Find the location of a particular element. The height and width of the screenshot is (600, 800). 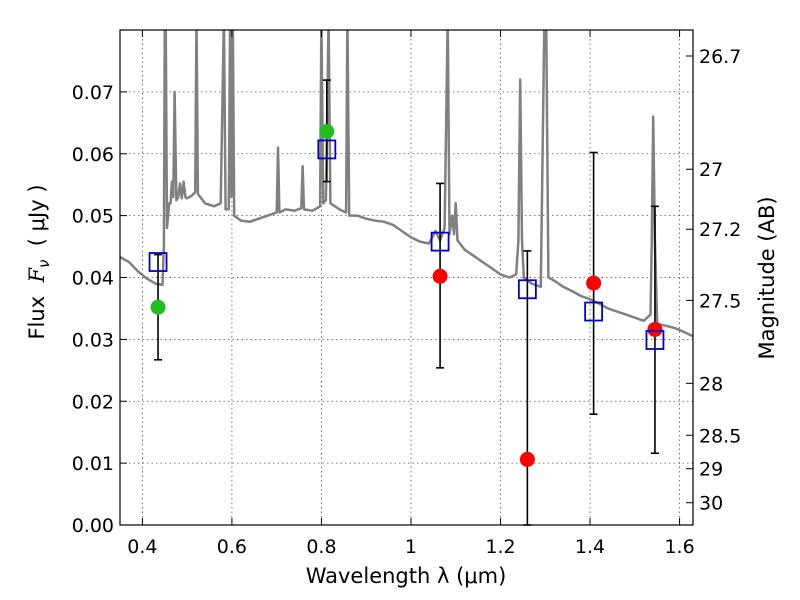

right-tick-label: 29 is located at coordinates (711, 470).